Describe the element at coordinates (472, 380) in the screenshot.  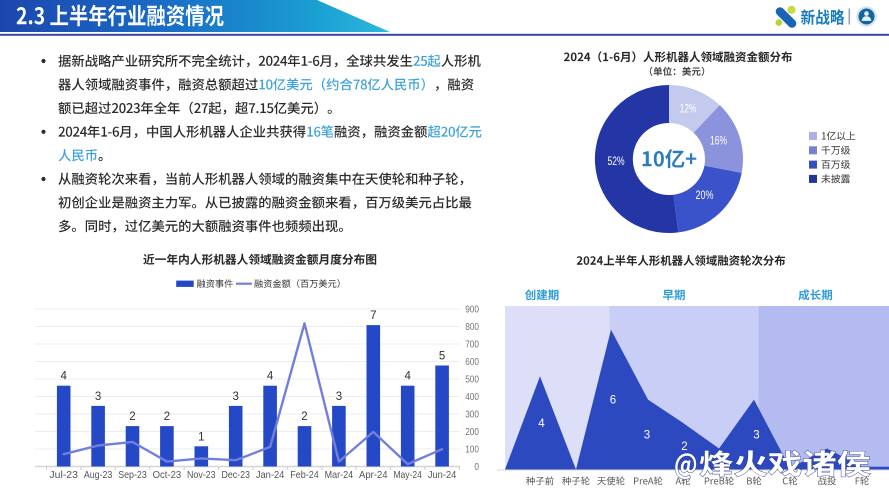
I see `svg-text: 500` at that location.